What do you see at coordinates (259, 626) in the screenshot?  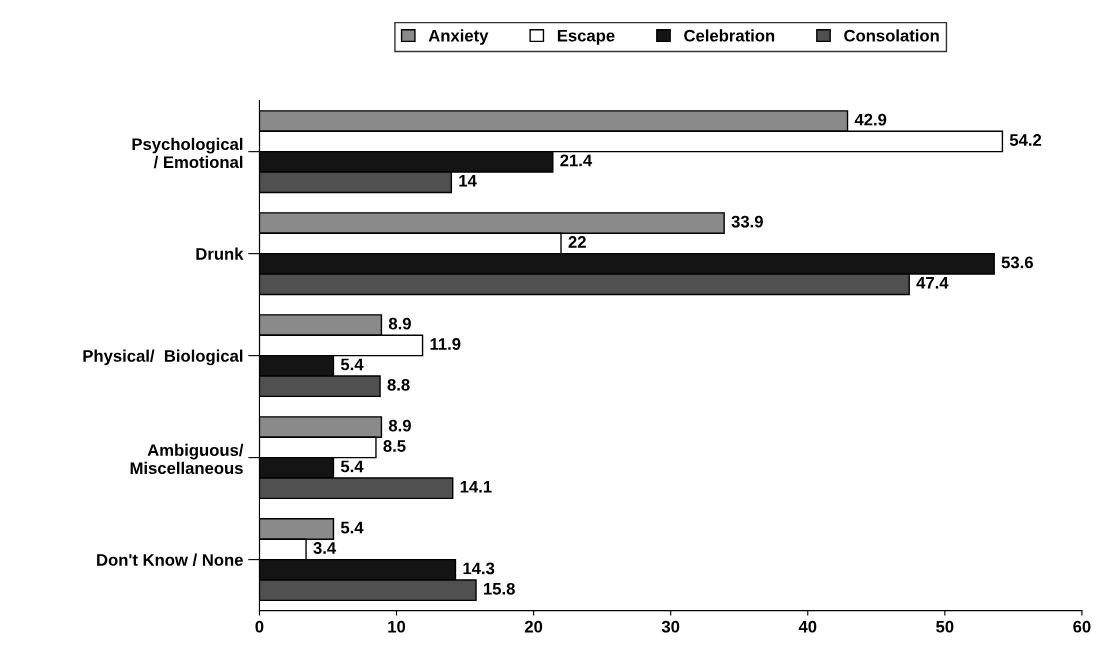 I see `x-tick-label: 0` at bounding box center [259, 626].